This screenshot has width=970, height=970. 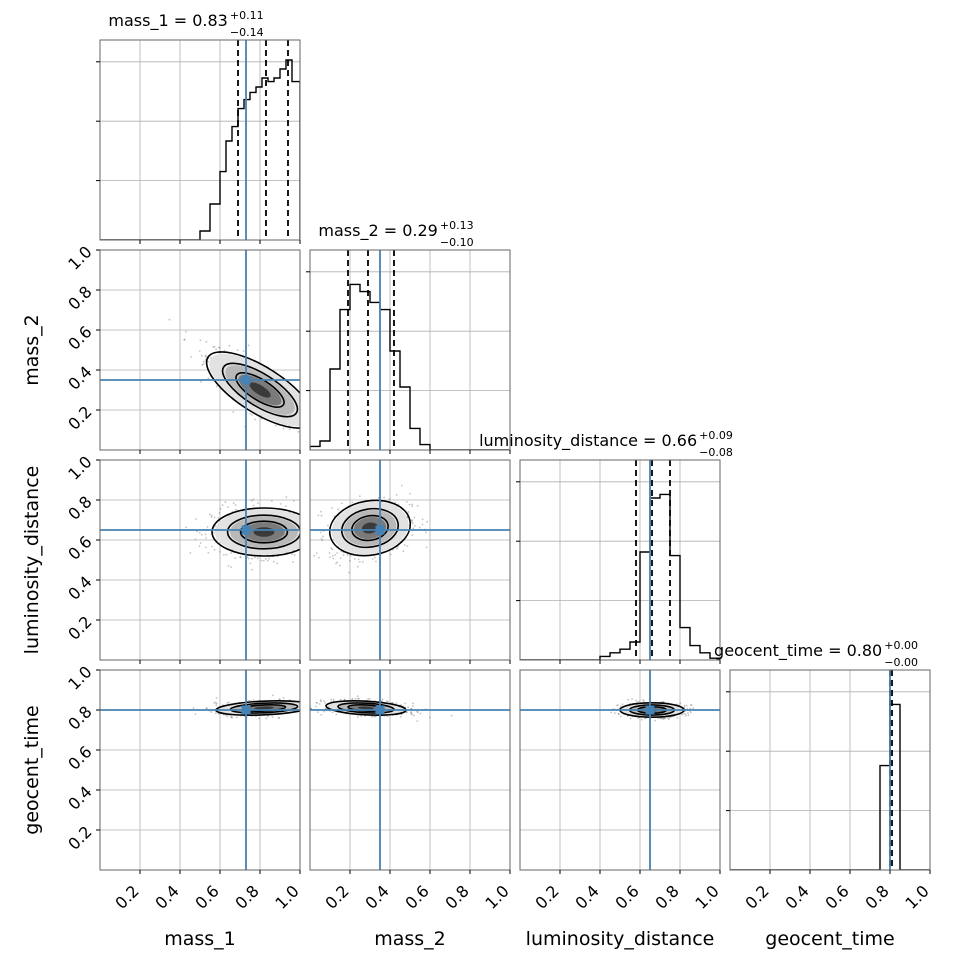 What do you see at coordinates (79, 337) in the screenshot?
I see `y-tick-label: 0.6` at bounding box center [79, 337].